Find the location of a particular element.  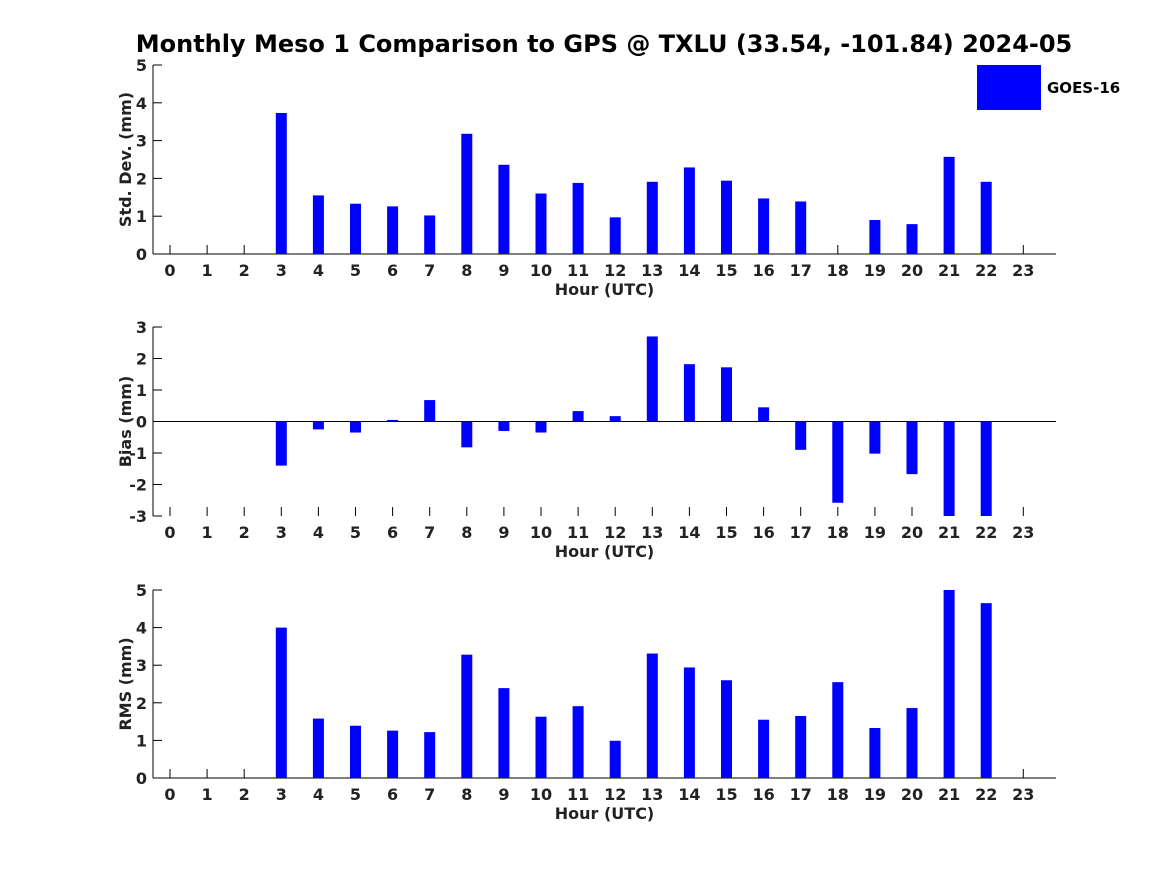

x-tick-label: 3 is located at coordinates (281, 794).